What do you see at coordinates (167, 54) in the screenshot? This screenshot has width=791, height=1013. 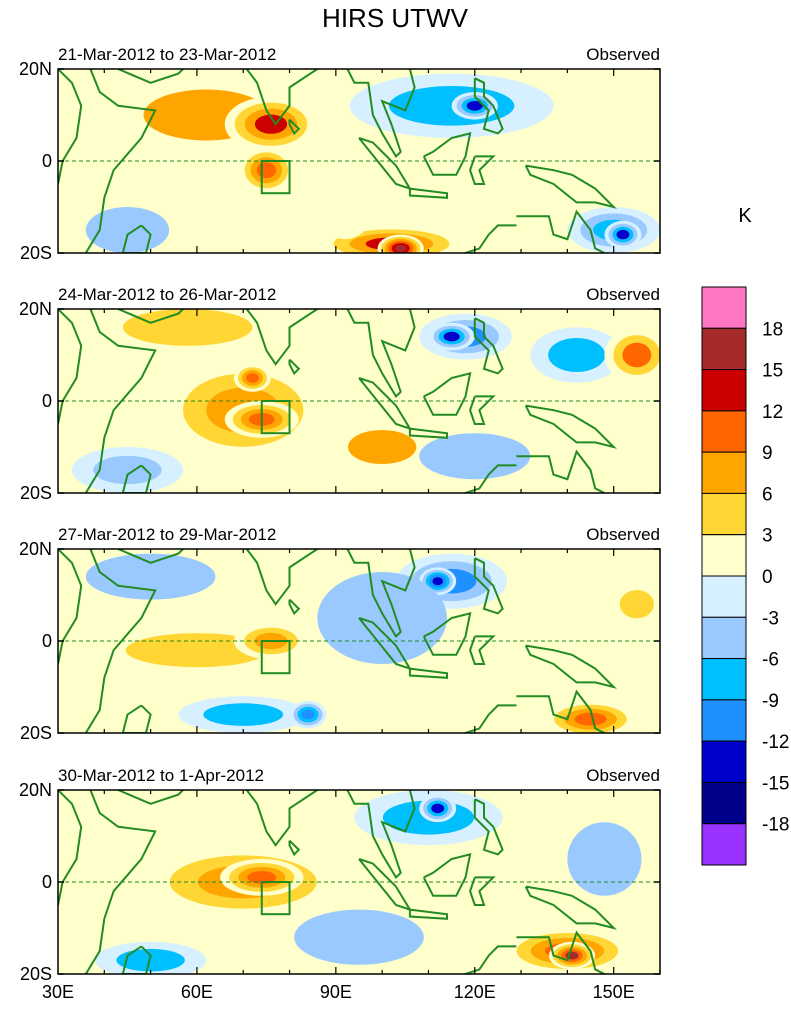 I see `panel-period: 21-Mar-2012 to 23-Mar-2012` at bounding box center [167, 54].